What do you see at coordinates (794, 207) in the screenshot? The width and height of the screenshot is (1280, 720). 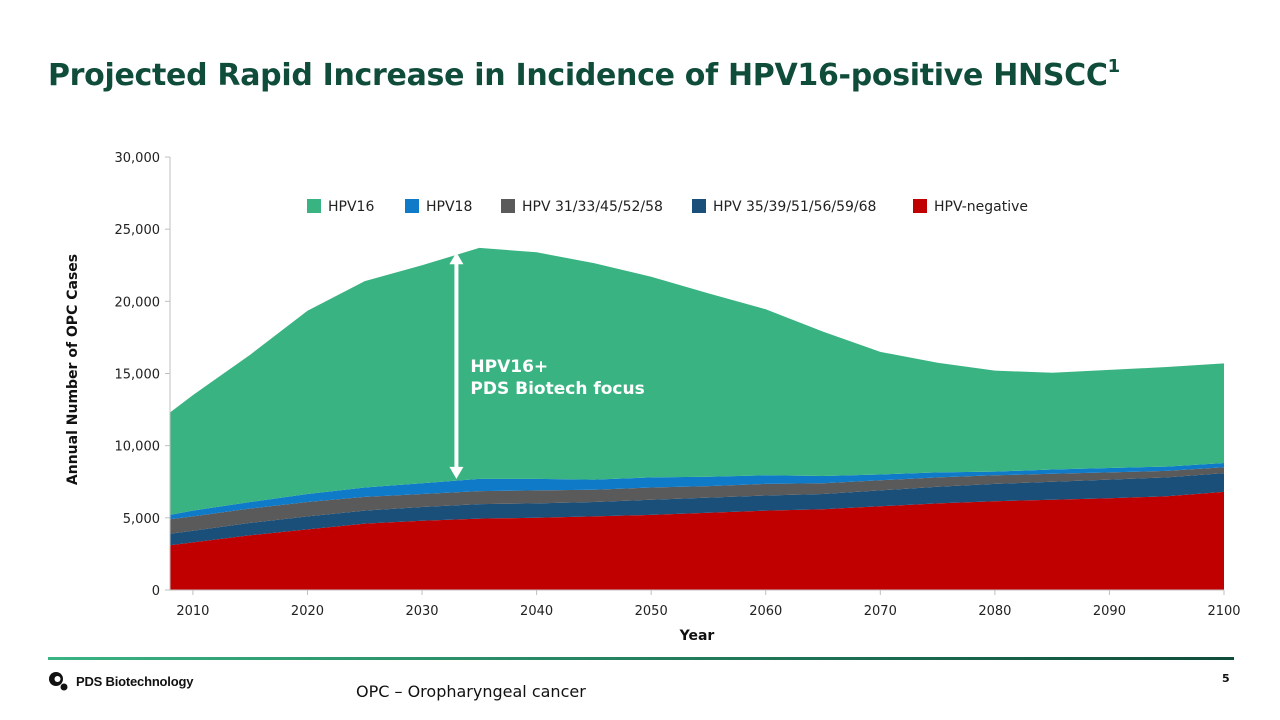 I see `legend-label: HPV 35/39/51/56/59/68` at bounding box center [794, 207].